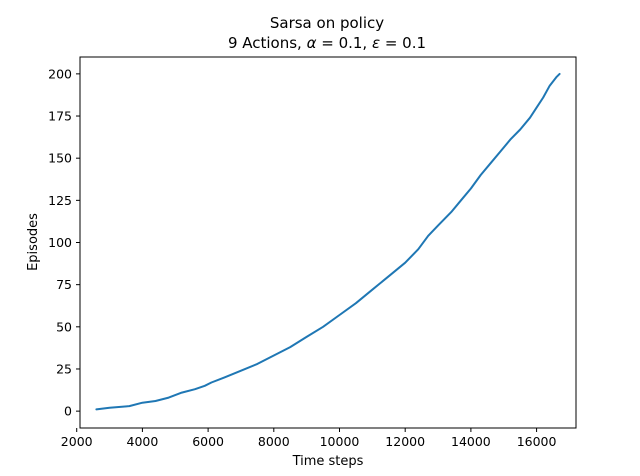  I want to click on x-tick-label: 12000, so click(405, 441).